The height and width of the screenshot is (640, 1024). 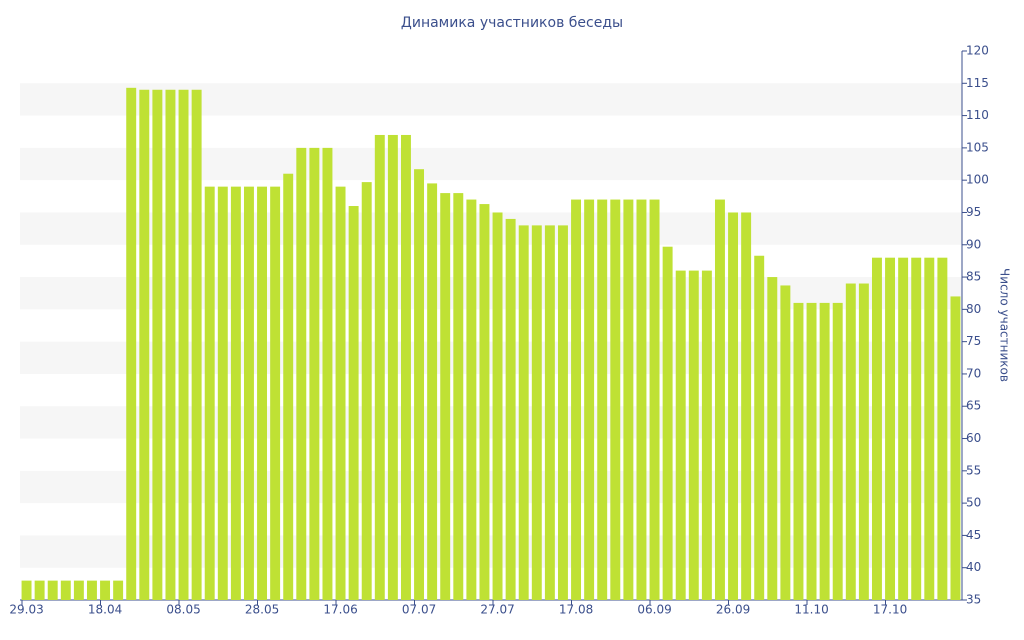 I want to click on y-tick-label: 45, so click(x=973, y=535).